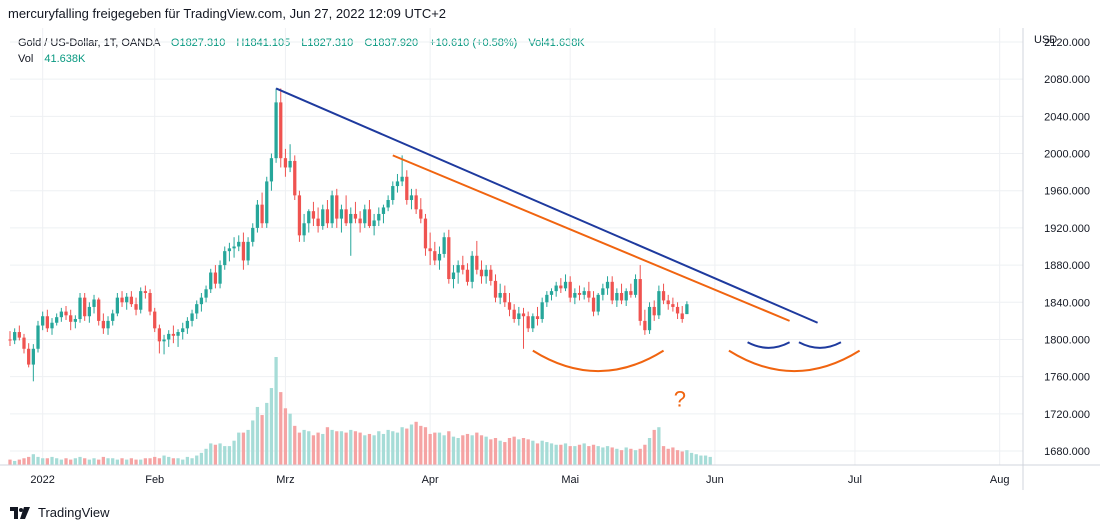 The image size is (1100, 527). Describe the element at coordinates (263, 43) in the screenshot. I see `legend-high: H1841.105` at that location.